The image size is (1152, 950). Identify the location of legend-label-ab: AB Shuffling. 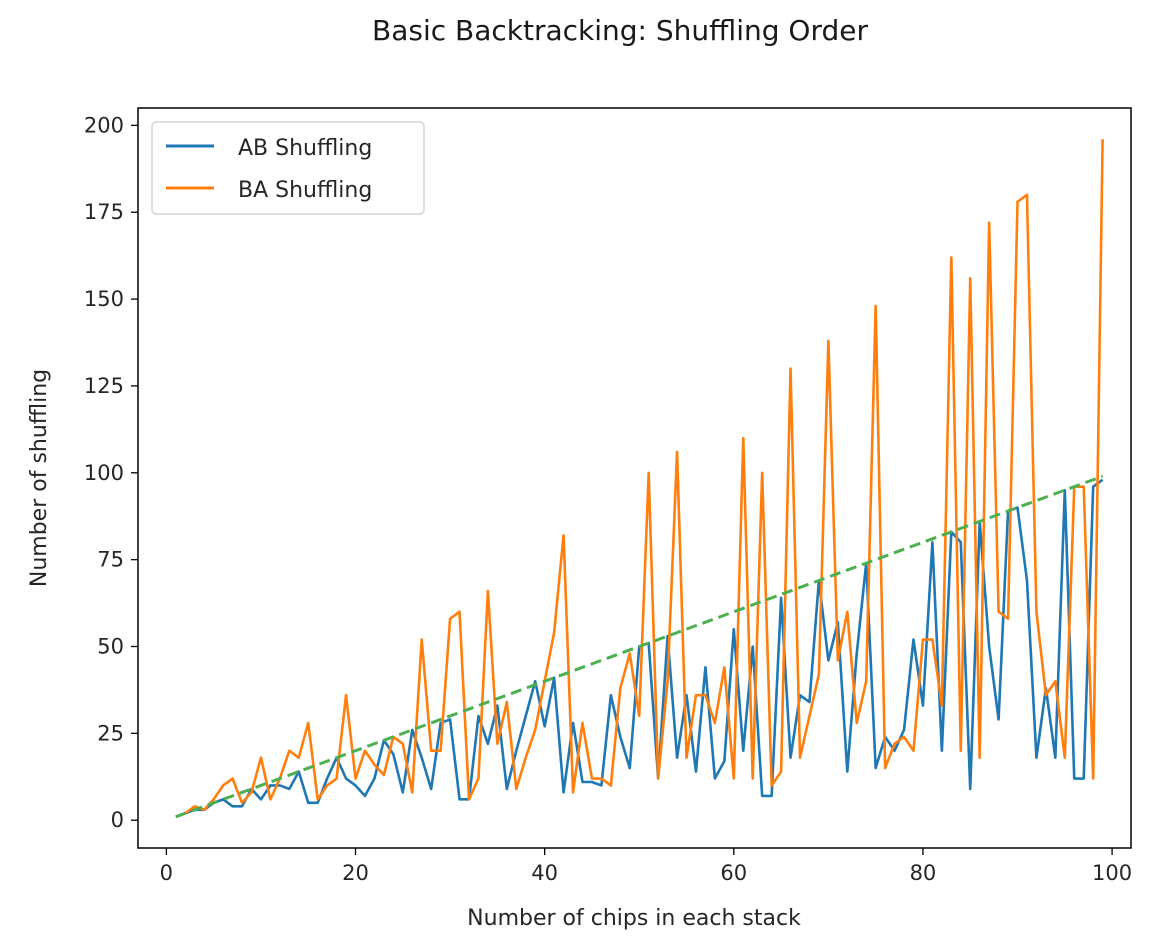
(305, 148).